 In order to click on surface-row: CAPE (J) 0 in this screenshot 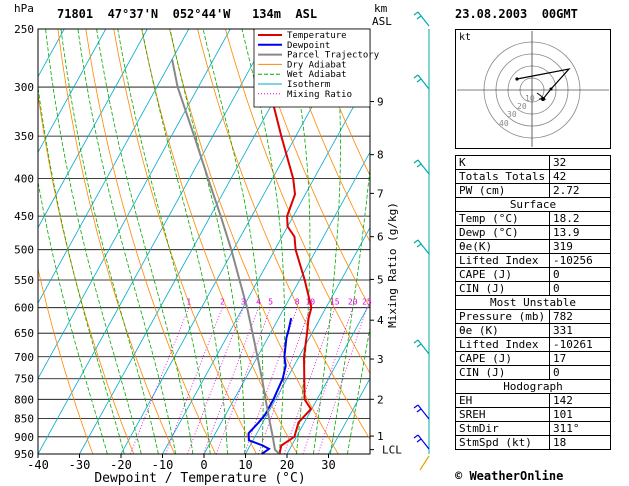, I will do `click(533, 274)`.